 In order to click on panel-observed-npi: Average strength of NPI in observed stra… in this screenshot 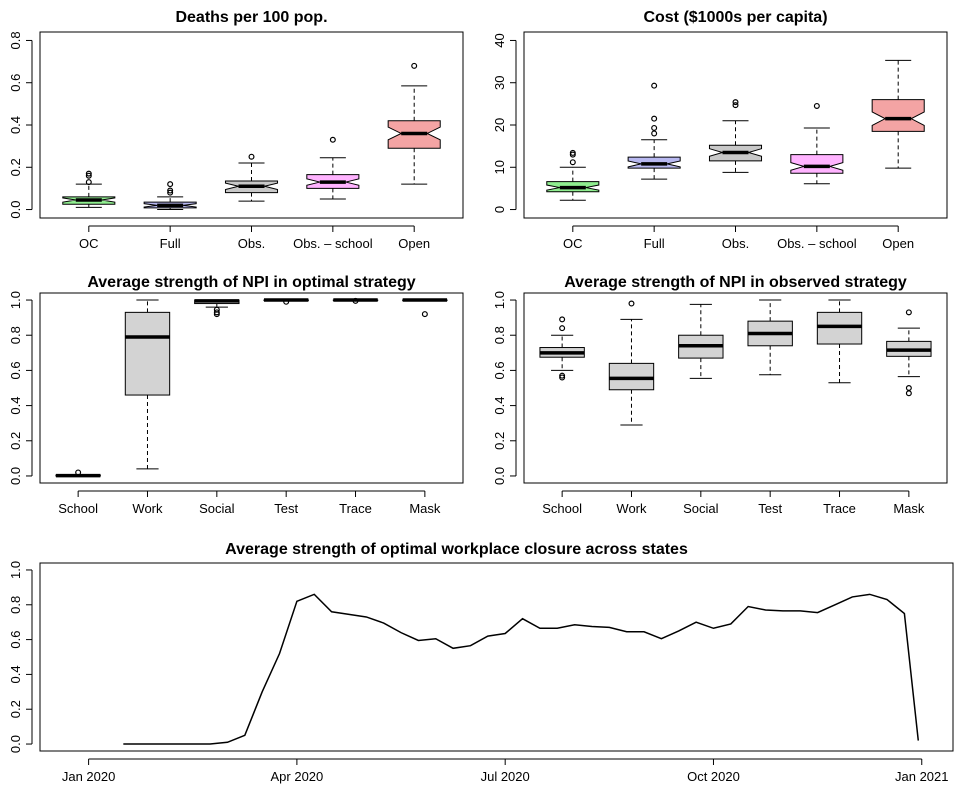, I will do `click(720, 395)`.